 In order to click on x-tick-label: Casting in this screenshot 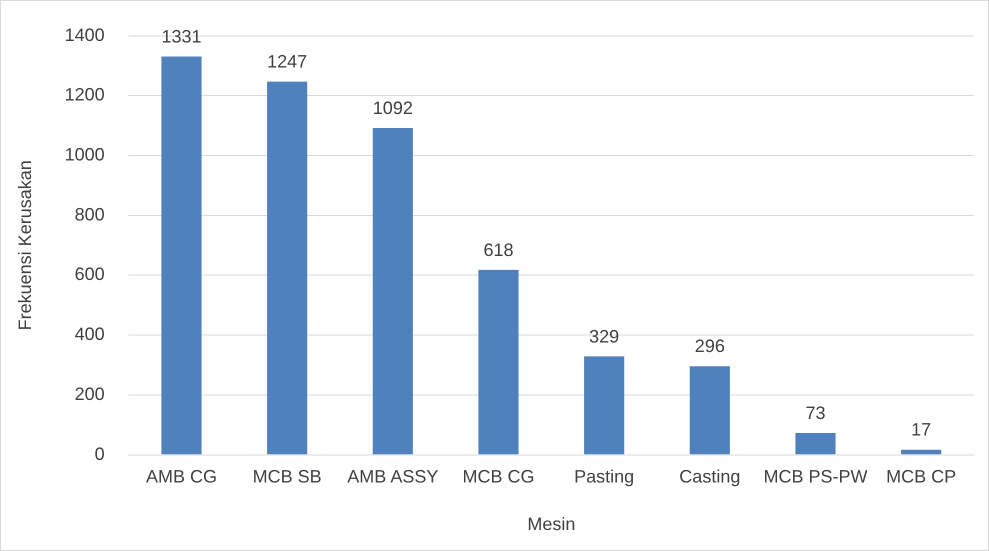, I will do `click(709, 476)`.